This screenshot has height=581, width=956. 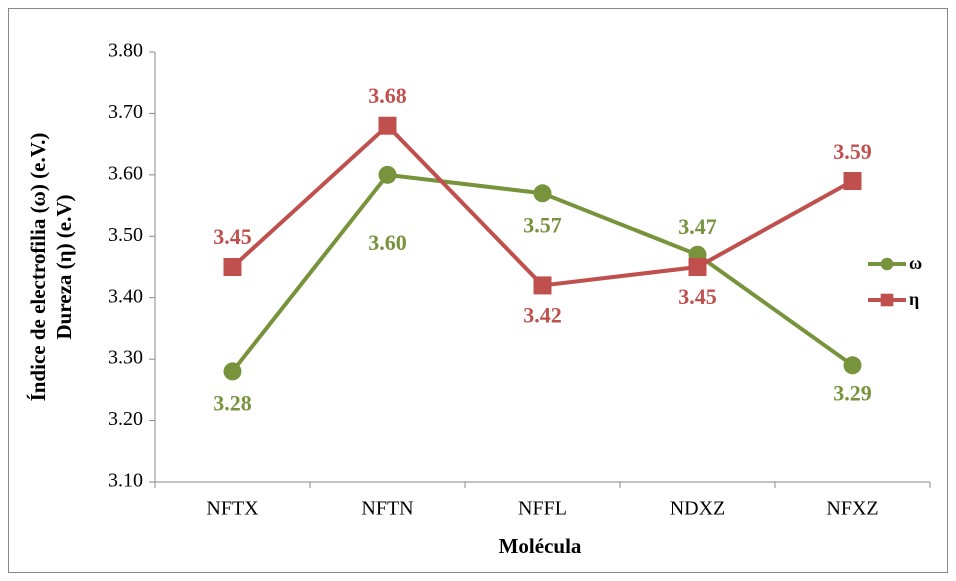 I want to click on y-tick-label: 3.70, so click(x=125, y=112).